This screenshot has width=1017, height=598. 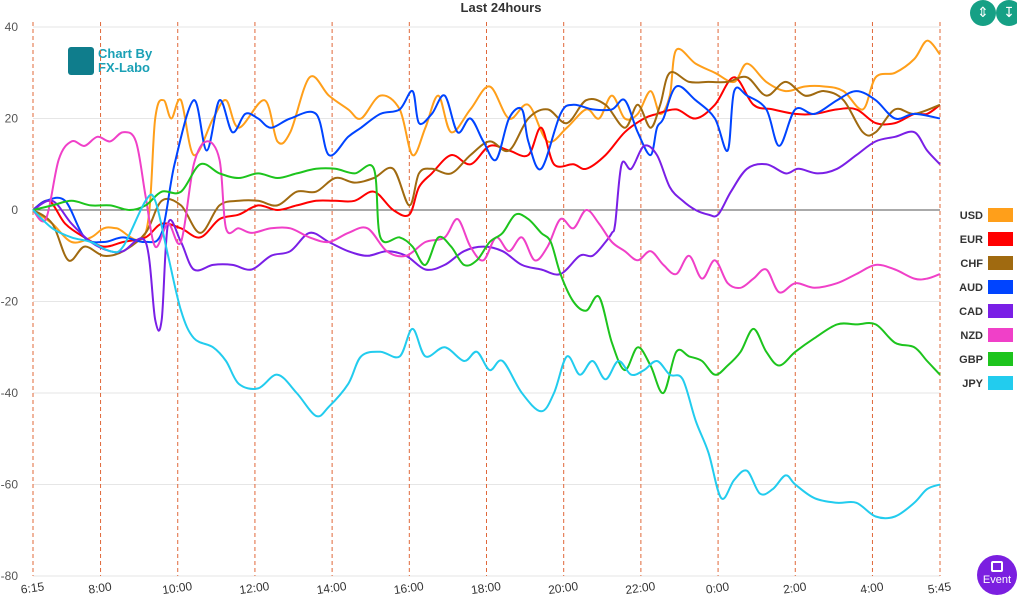 I want to click on y-tick-label: -60, so click(x=10, y=485).